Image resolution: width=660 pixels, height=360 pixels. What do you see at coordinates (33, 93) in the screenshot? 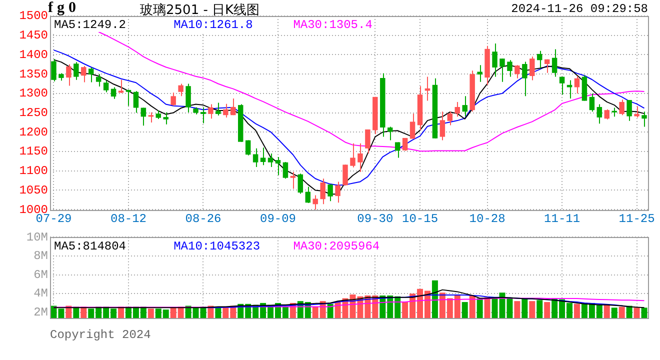
I see `y-tick-label: 1300` at bounding box center [33, 93].